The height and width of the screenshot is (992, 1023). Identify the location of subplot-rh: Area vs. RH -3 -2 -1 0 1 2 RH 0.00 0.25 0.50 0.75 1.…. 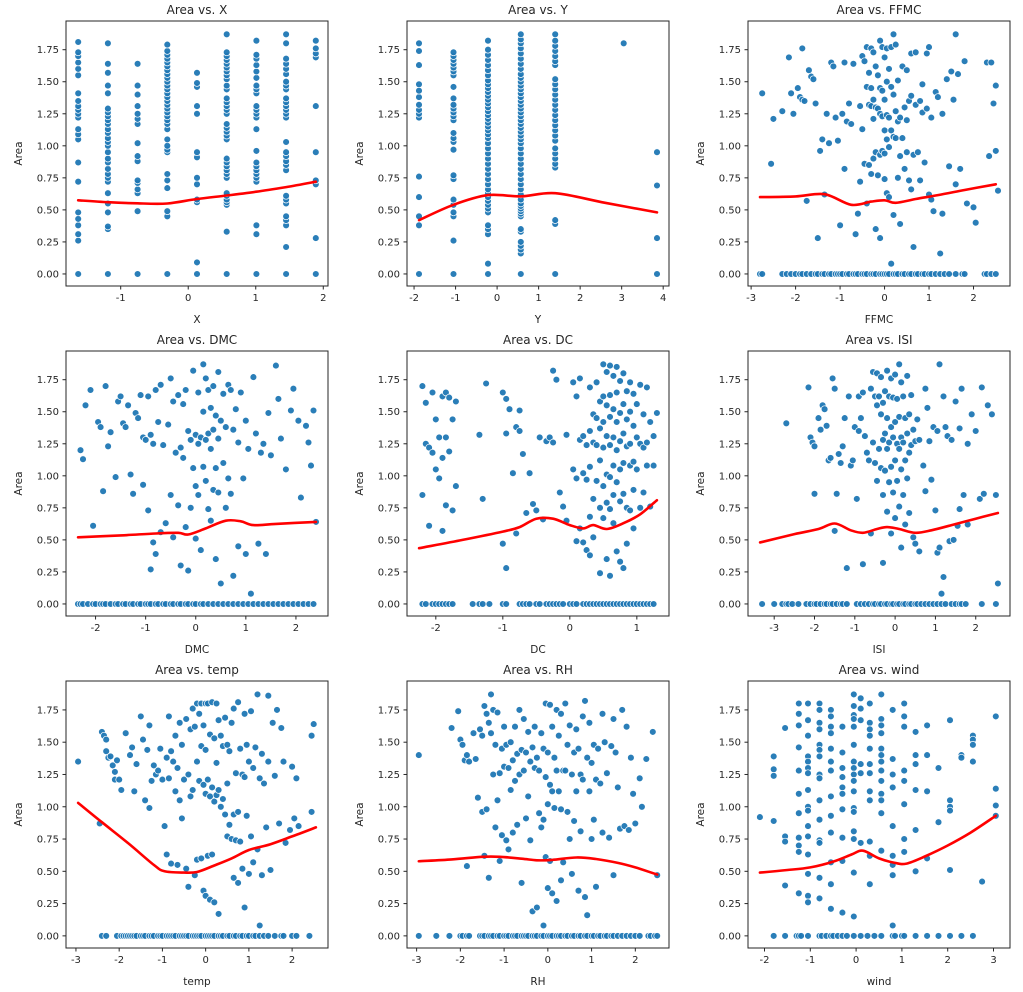
(512, 825).